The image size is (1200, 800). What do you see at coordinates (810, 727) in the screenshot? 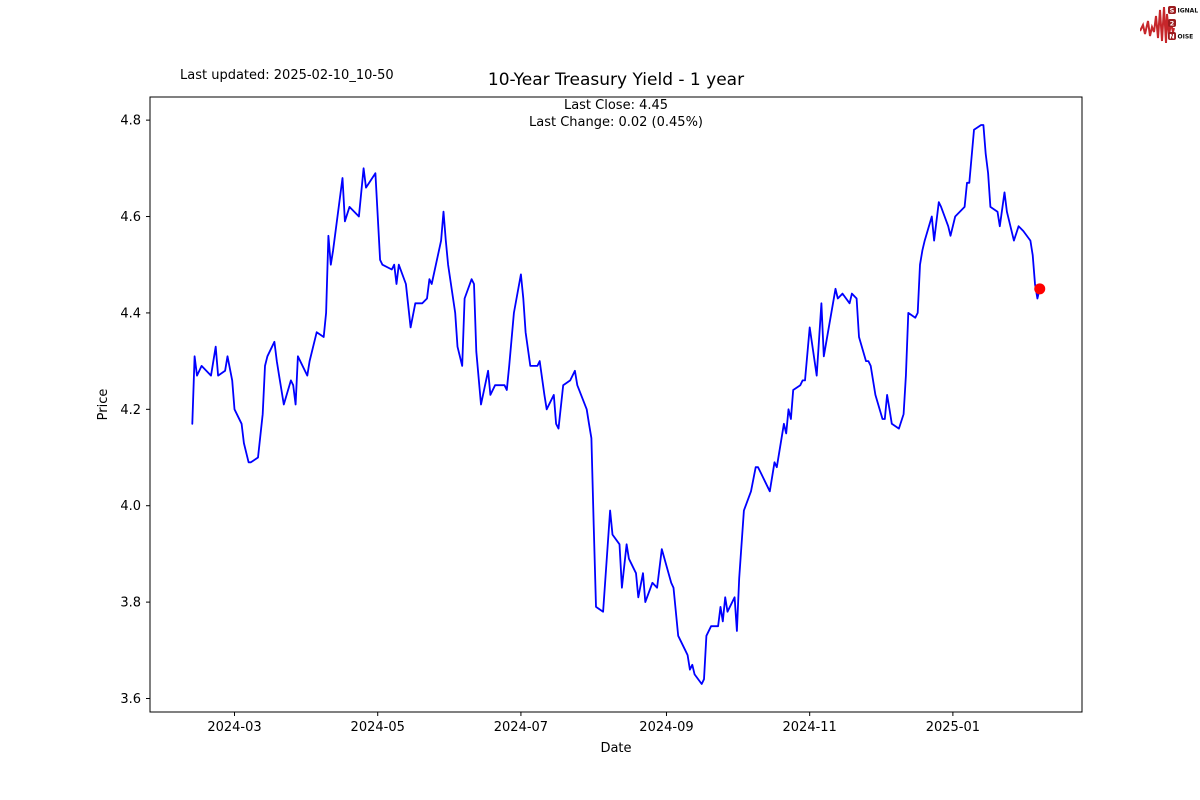
I see `x-tick-label: 2024-11` at bounding box center [810, 727].